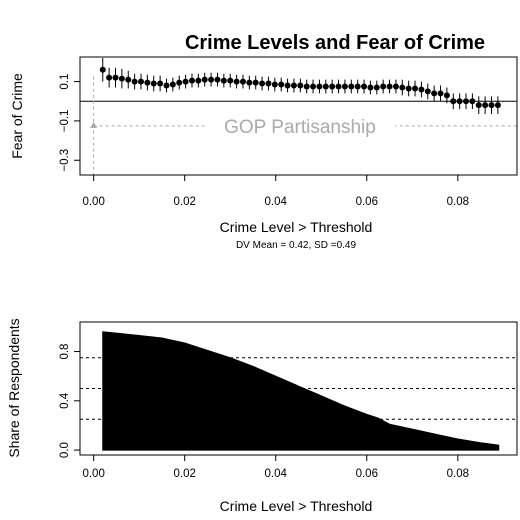  I want to click on top-x-axis: 0.00 0.02 0.04 0.06 0.08, so click(275, 191).